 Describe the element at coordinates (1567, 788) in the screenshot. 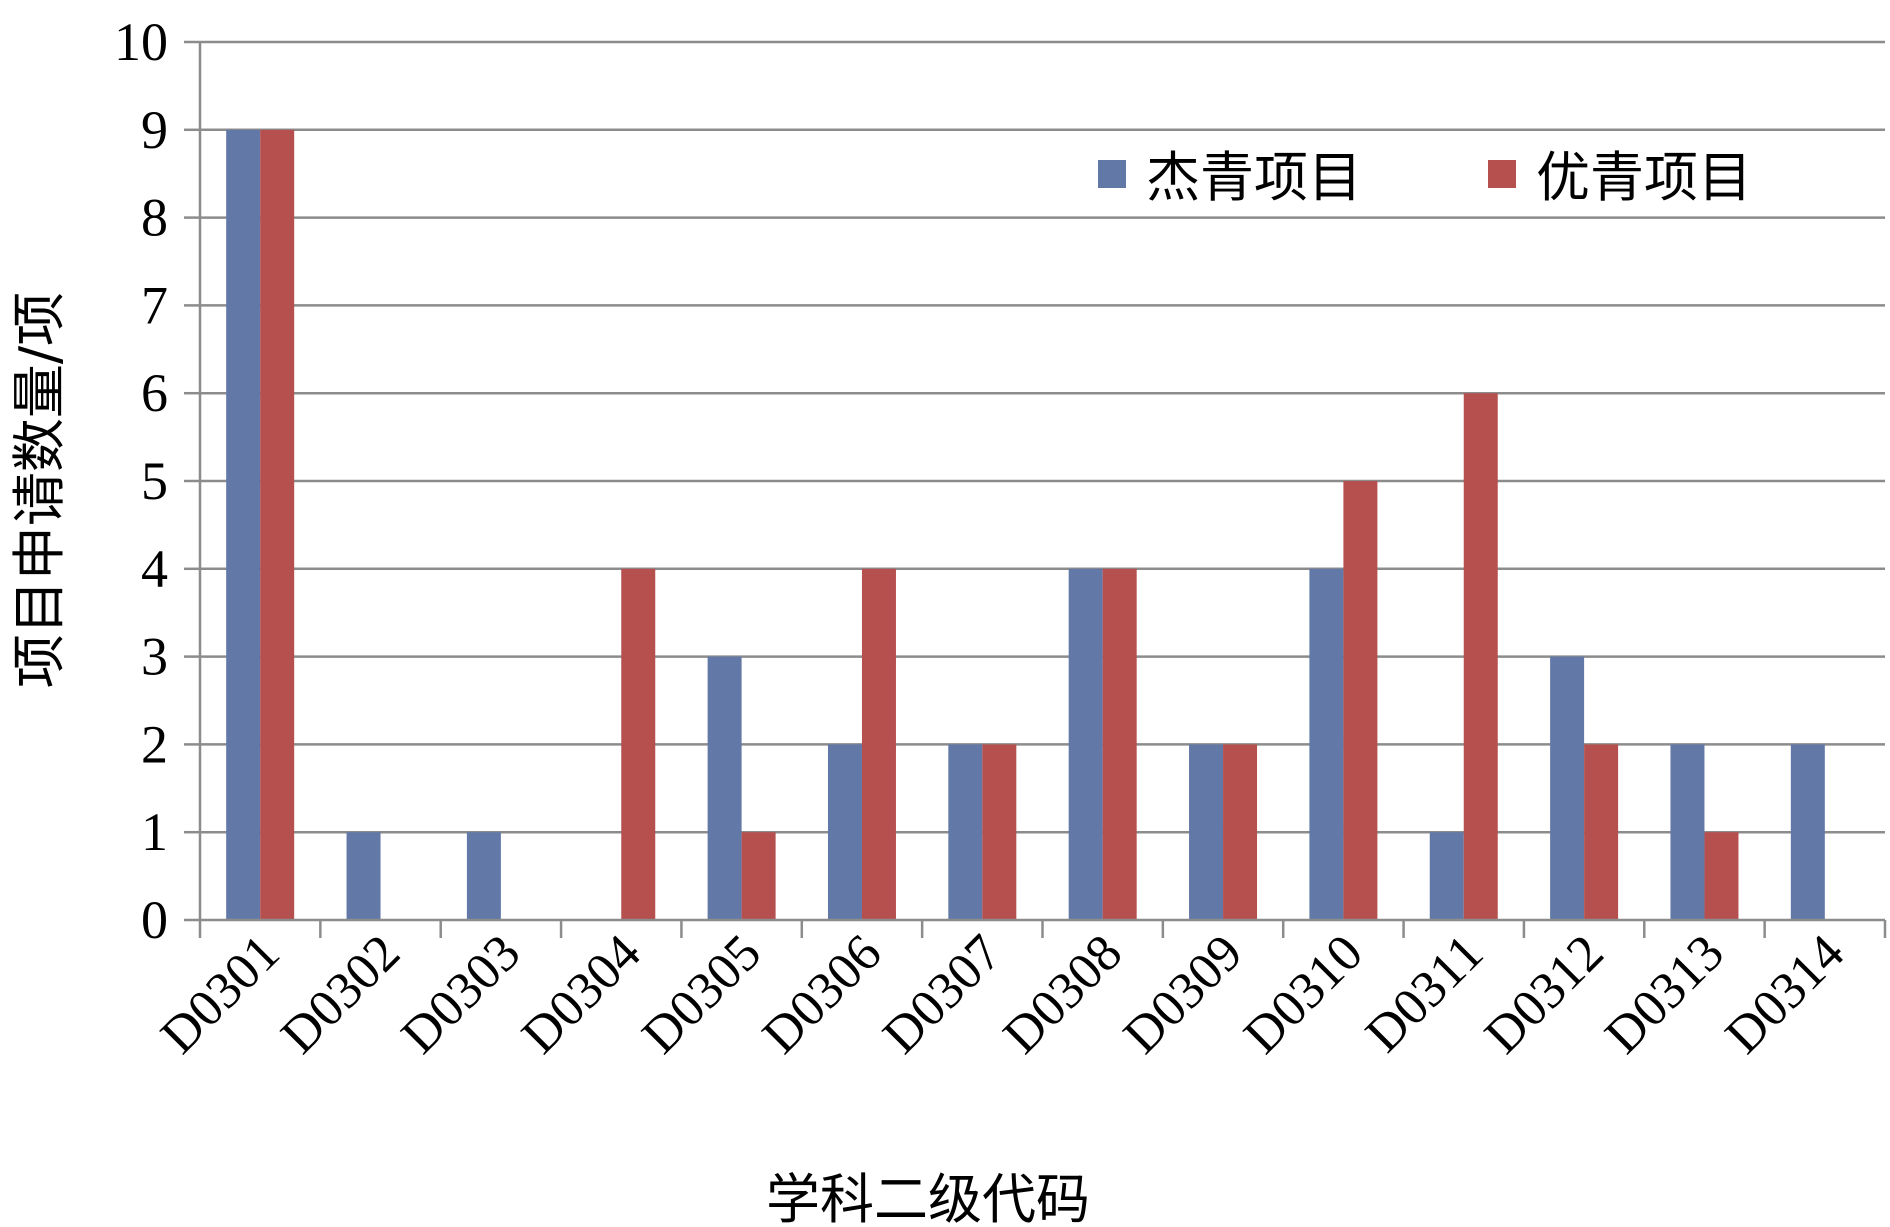

I see `bar-series-1-D0312` at that location.